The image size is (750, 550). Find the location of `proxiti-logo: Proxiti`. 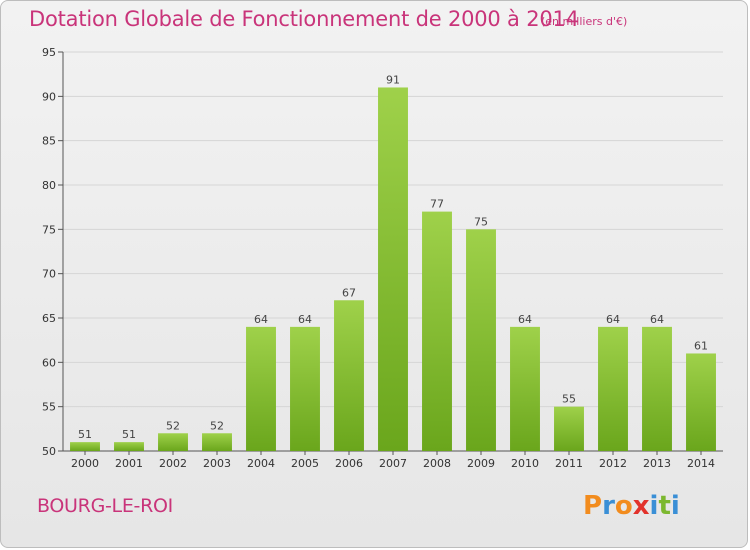

proxiti-logo: Proxiti is located at coordinates (631, 506).